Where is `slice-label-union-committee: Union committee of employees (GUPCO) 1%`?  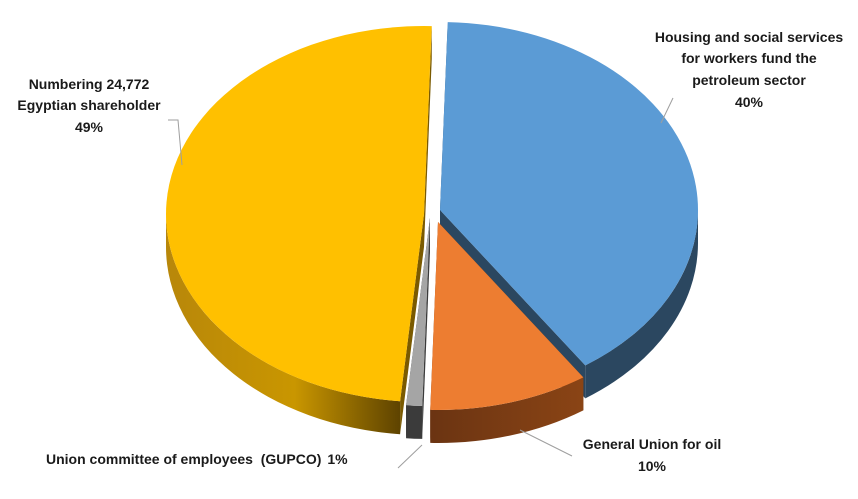 slice-label-union-committee: Union committee of employees (GUPCO) 1% is located at coordinates (197, 459).